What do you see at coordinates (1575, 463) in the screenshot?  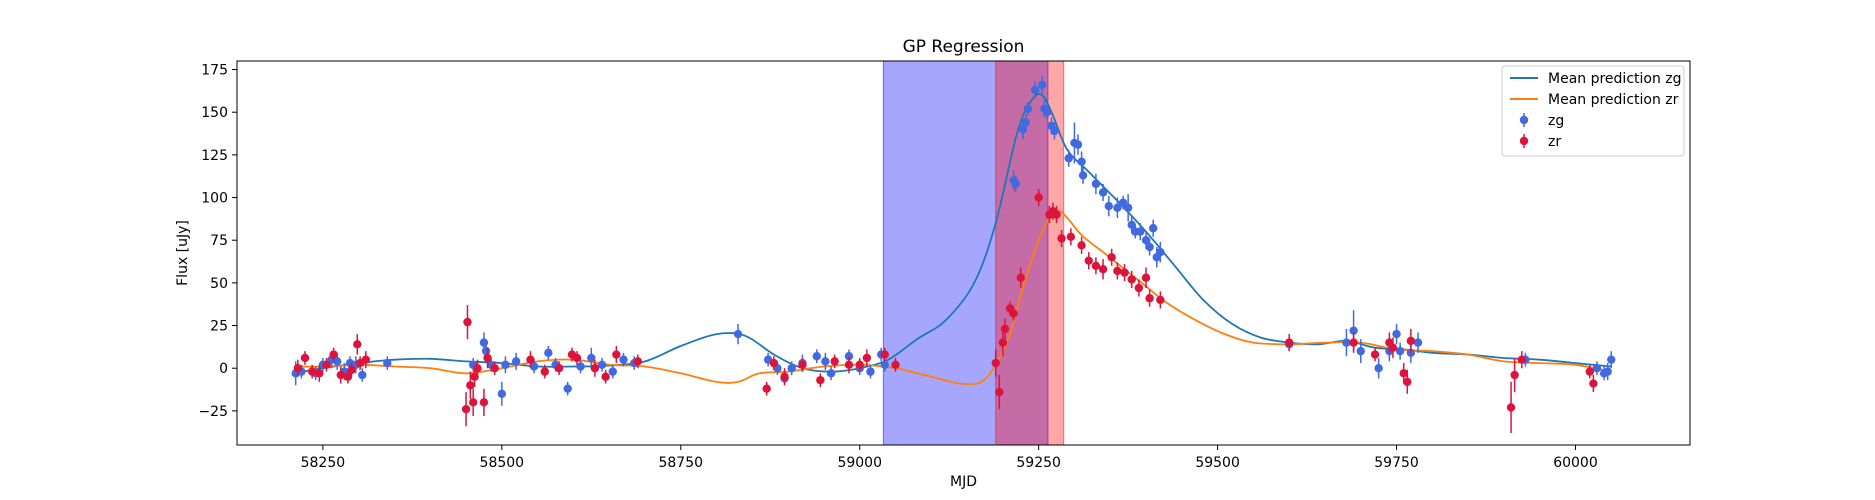 I see `x-tick-label: 60000` at bounding box center [1575, 463].